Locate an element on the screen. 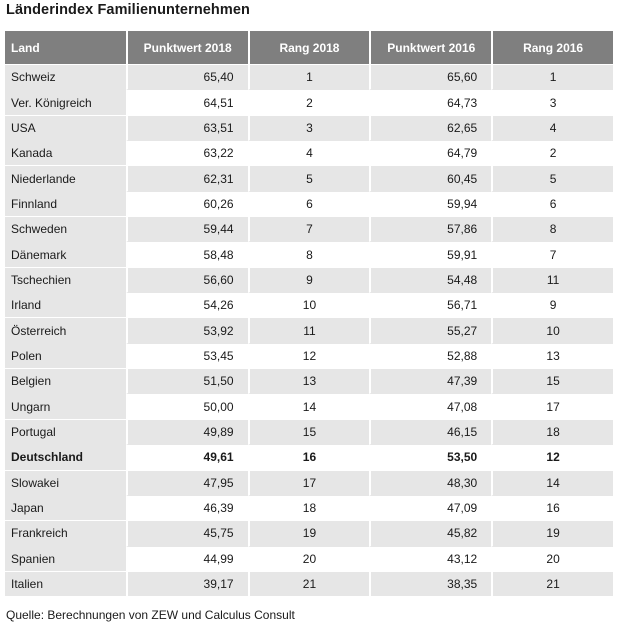 Image resolution: width=620 pixels, height=627 pixels. cell-punktwert-2018: 60,26 is located at coordinates (186, 203).